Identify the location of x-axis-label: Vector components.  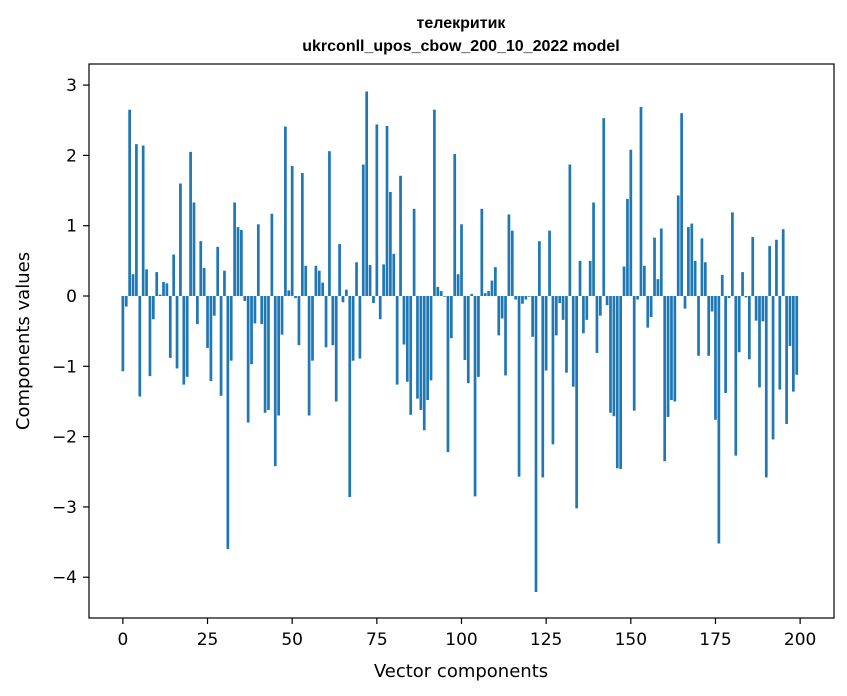
(461, 671).